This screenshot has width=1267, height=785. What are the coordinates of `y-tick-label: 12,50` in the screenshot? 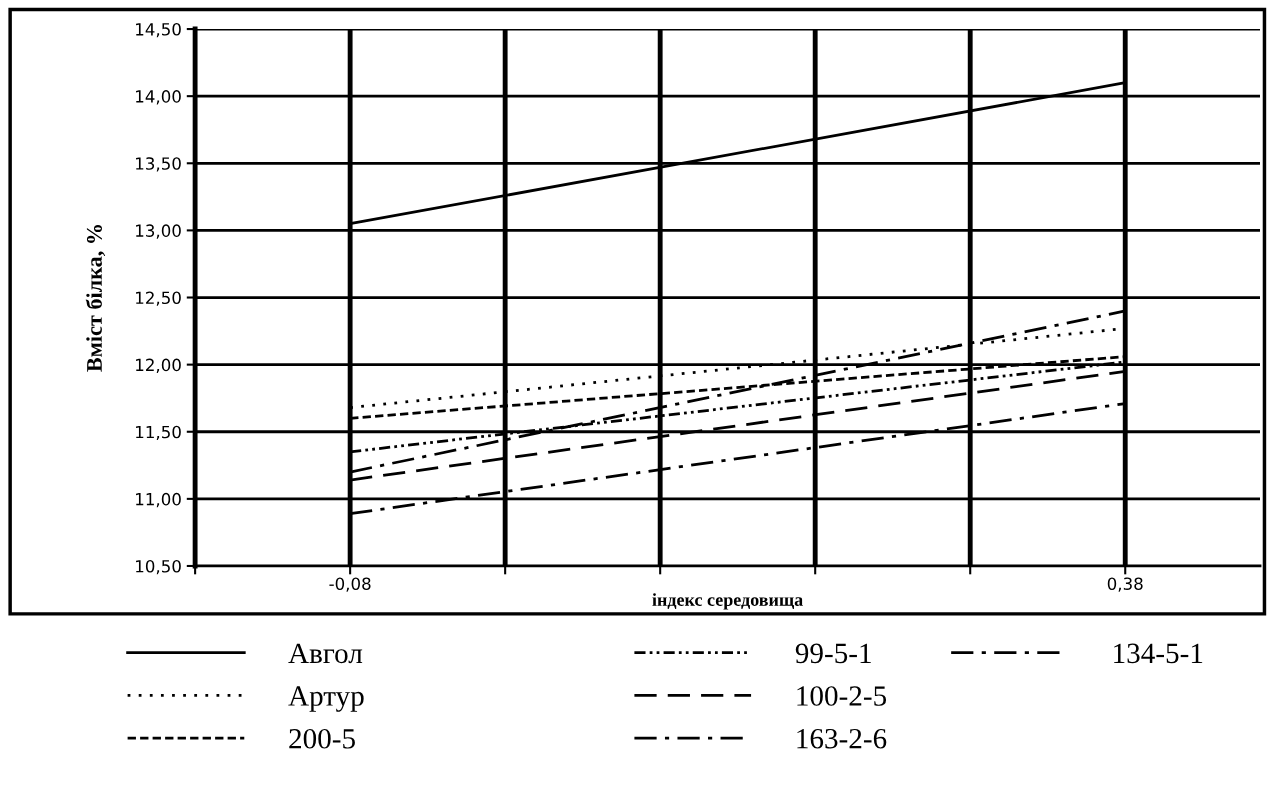 It's located at (158, 298).